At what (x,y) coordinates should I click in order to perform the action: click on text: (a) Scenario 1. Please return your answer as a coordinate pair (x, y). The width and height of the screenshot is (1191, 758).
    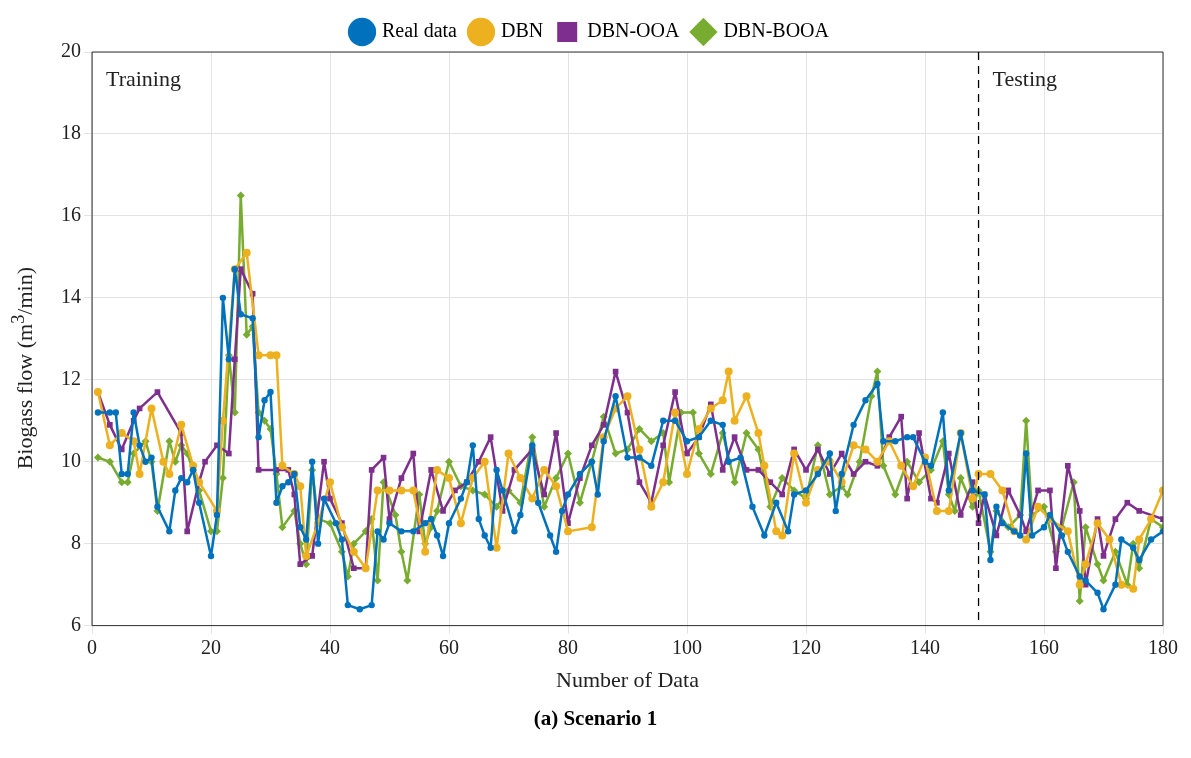
    Looking at the image, I should click on (595, 718).